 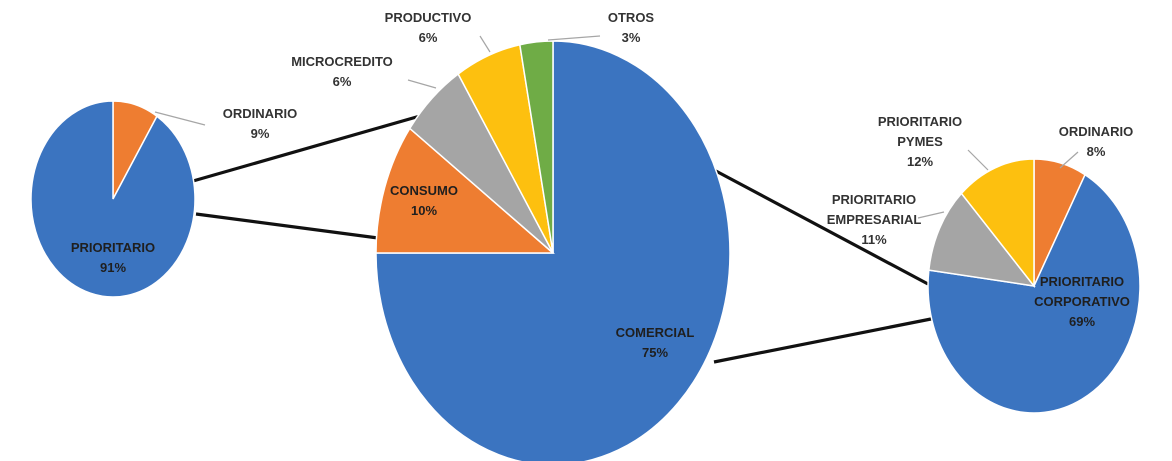 I want to click on pie-2-label-microcredito: MICROCREDITO 6%, so click(x=342, y=71).